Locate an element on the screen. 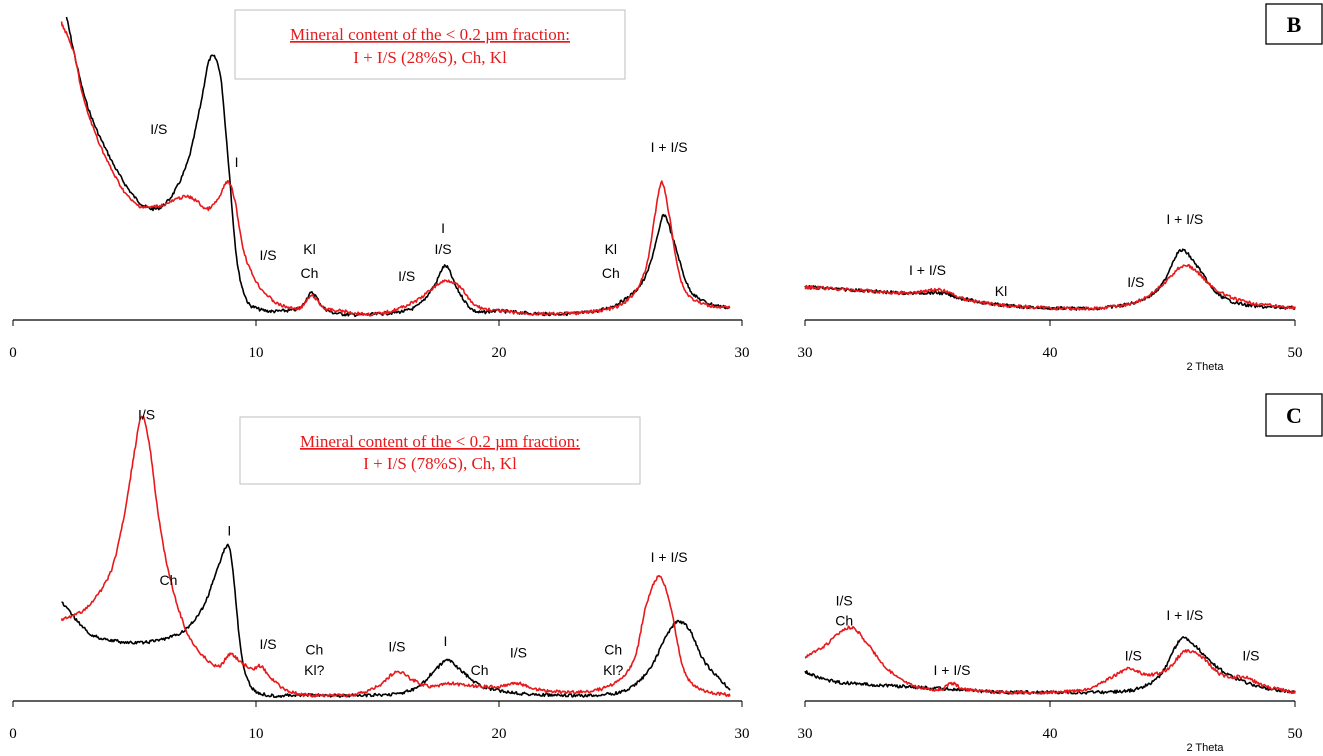 This screenshot has height=756, width=1323. panel-b-letter-box: B is located at coordinates (1294, 24).